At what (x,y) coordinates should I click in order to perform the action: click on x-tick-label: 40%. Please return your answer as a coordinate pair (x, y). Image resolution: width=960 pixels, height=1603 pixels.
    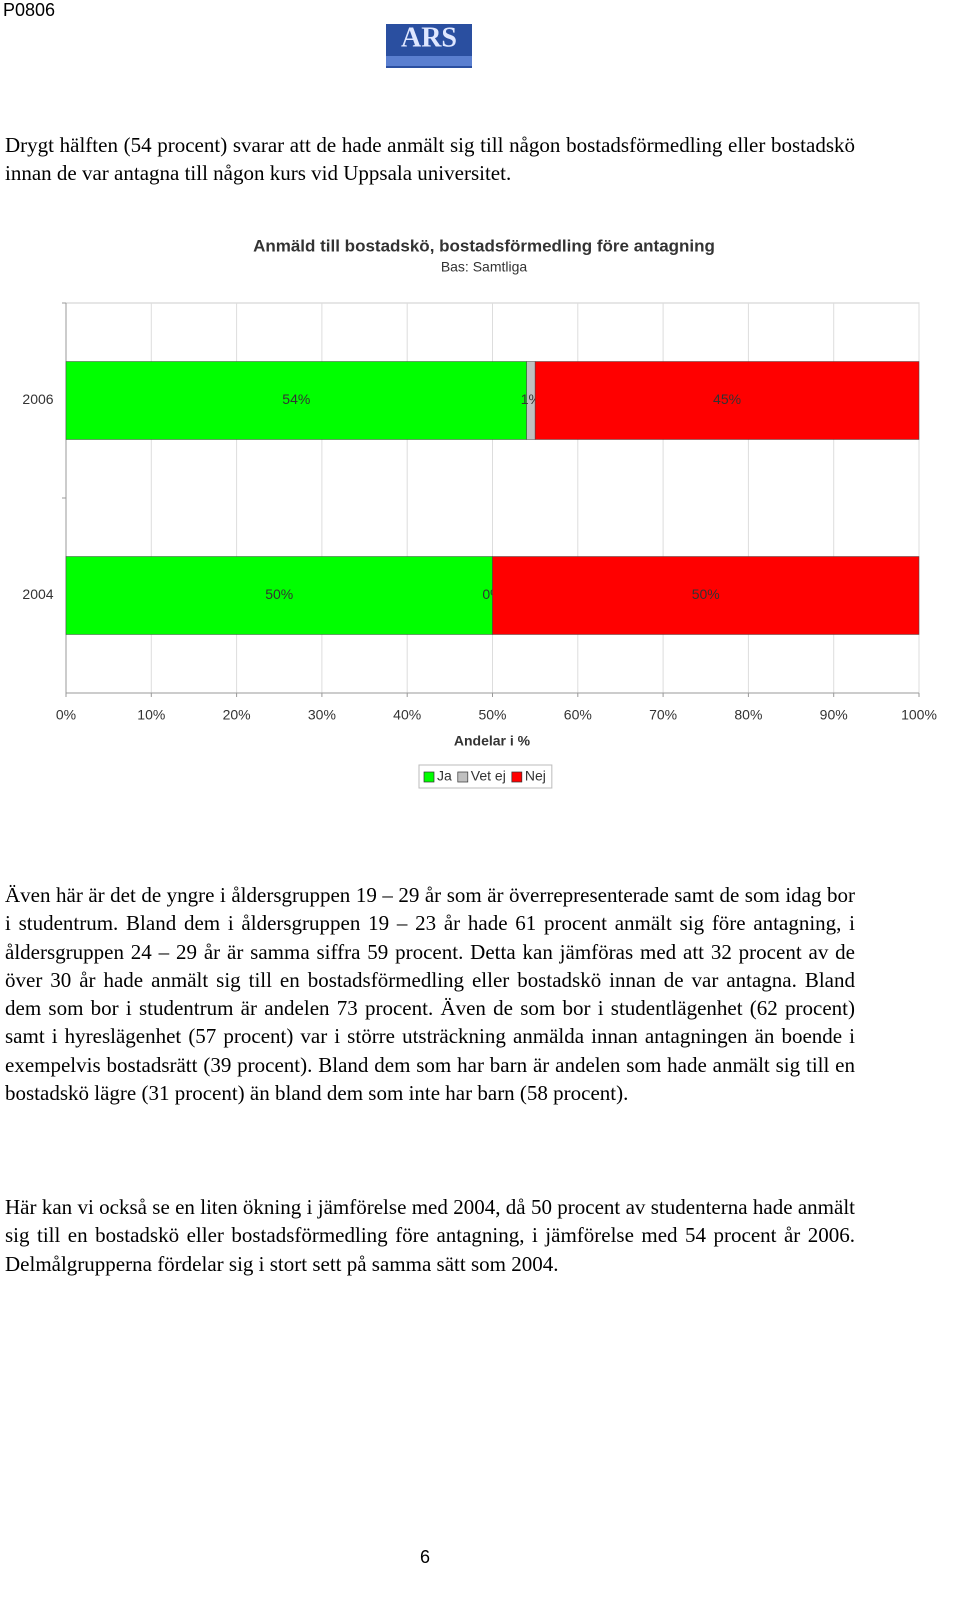
    Looking at the image, I should click on (407, 715).